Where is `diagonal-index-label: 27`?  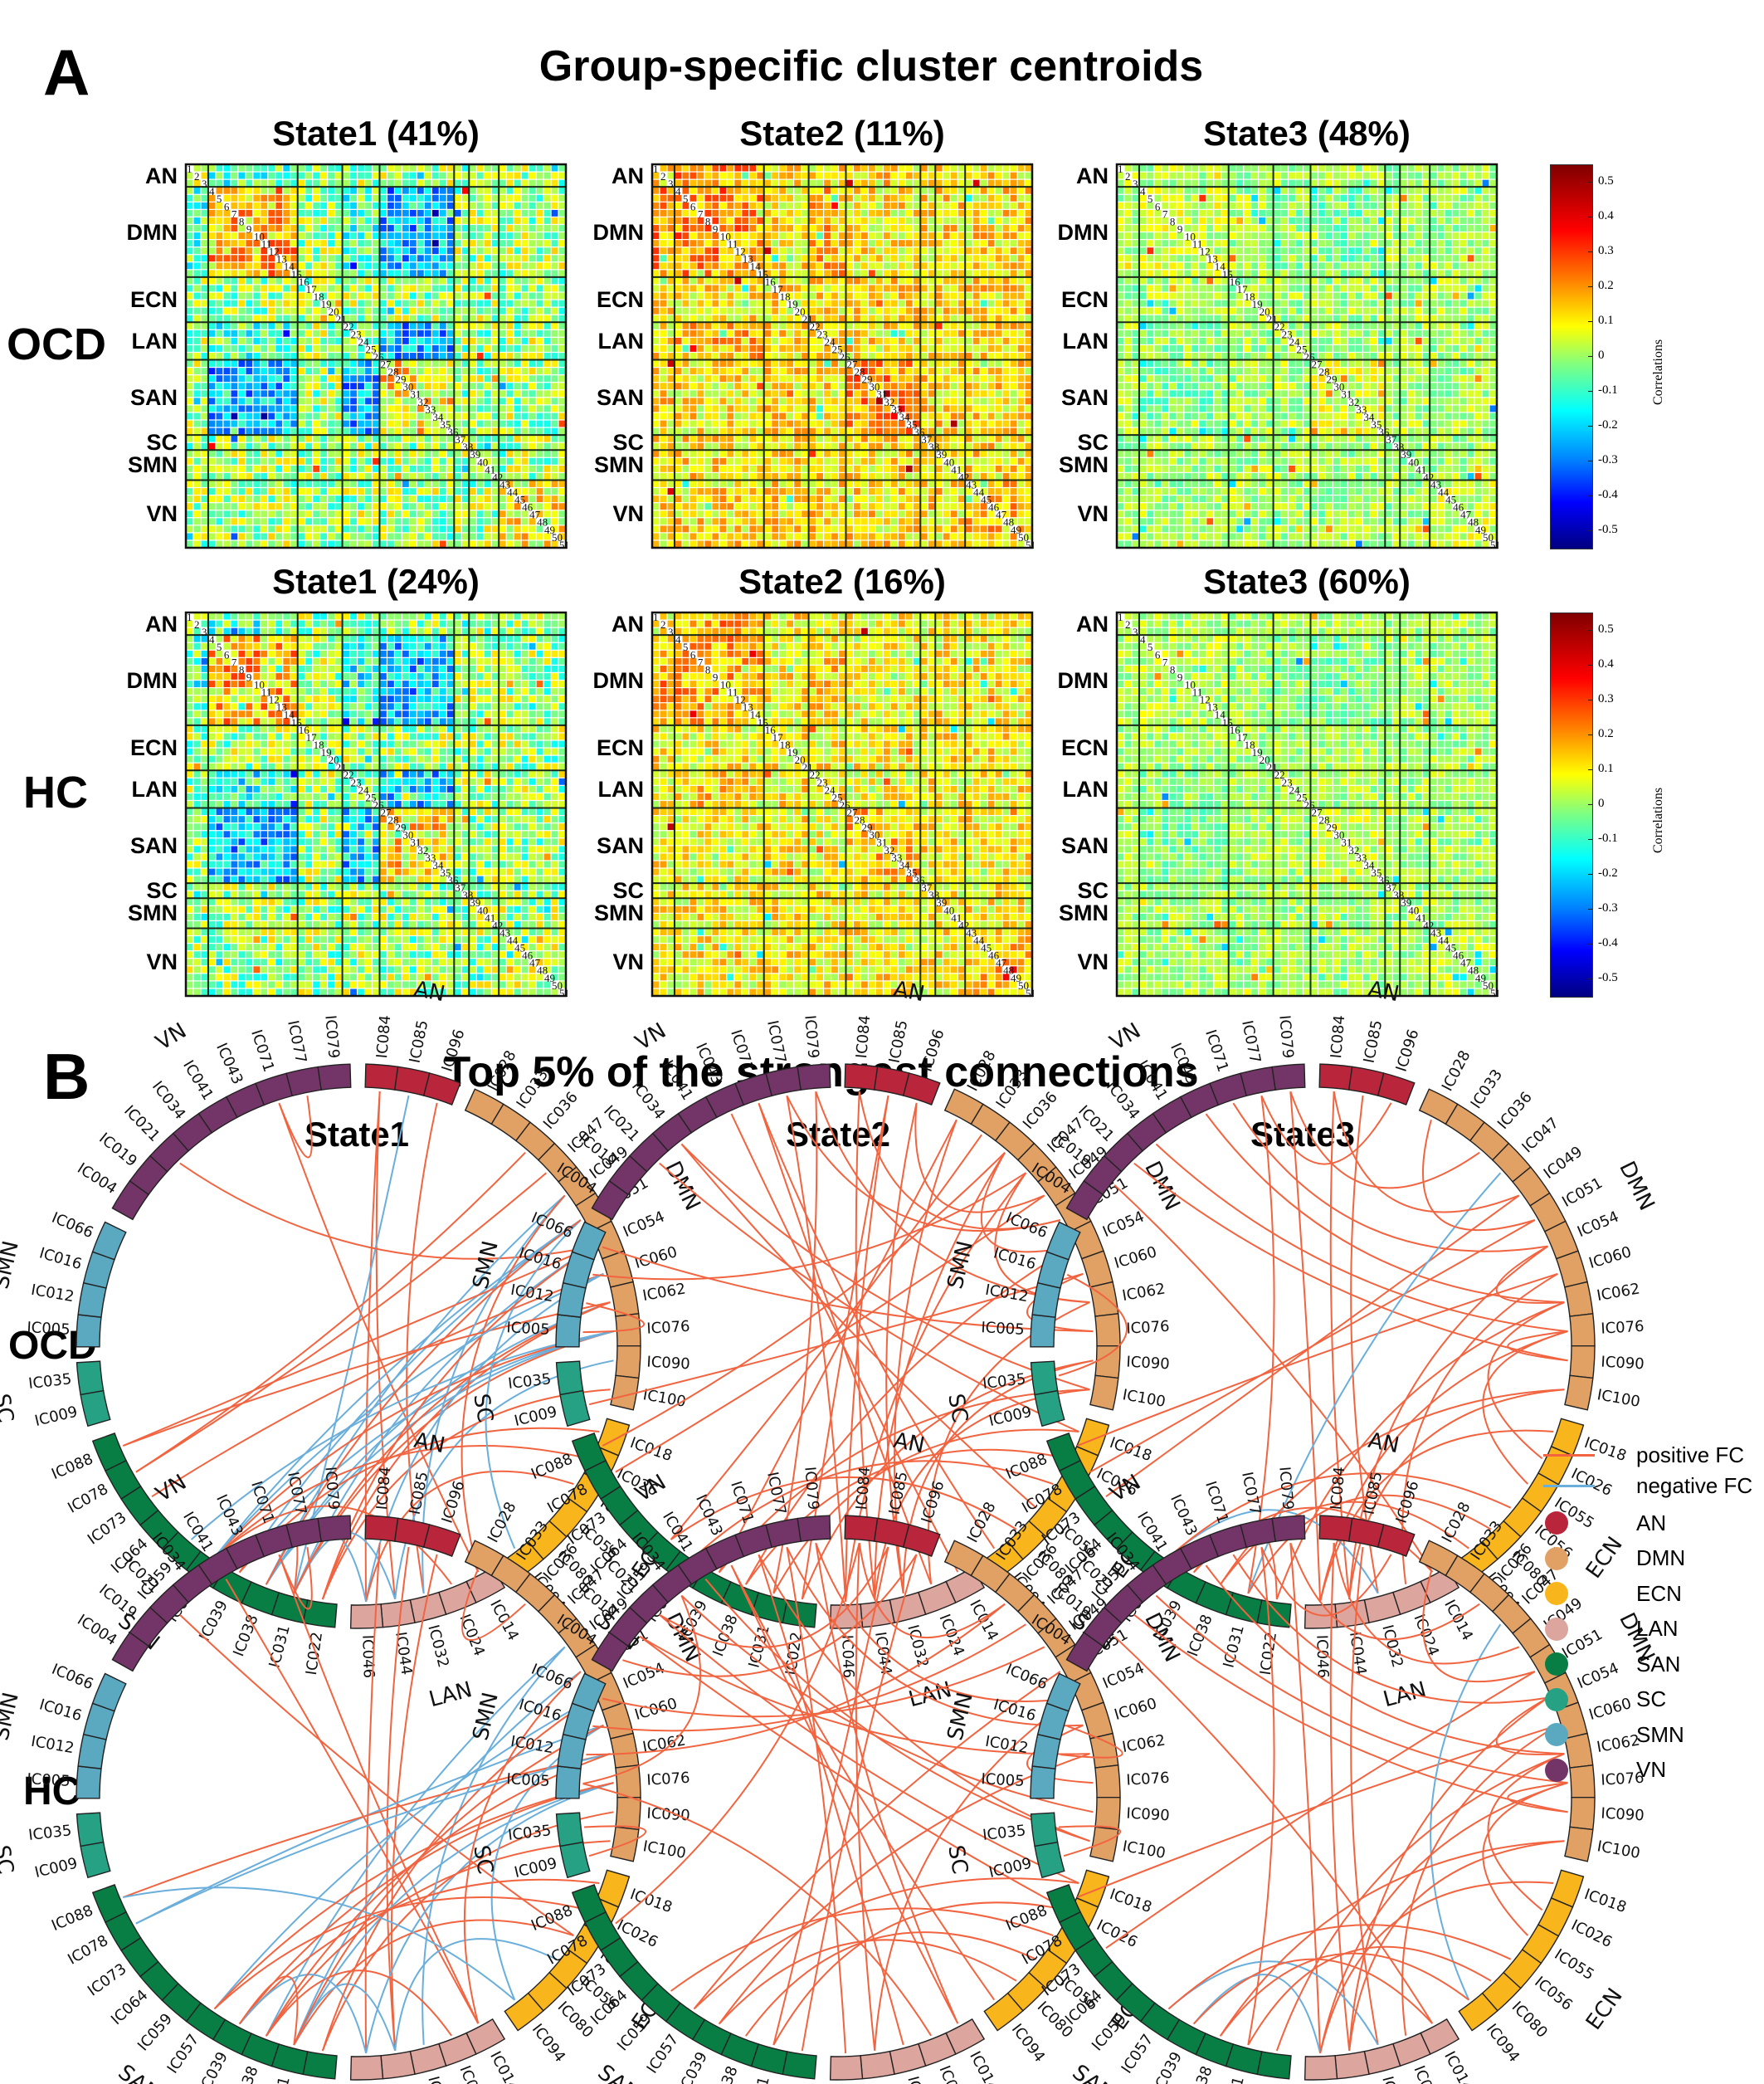 diagonal-index-label: 27 is located at coordinates (386, 364).